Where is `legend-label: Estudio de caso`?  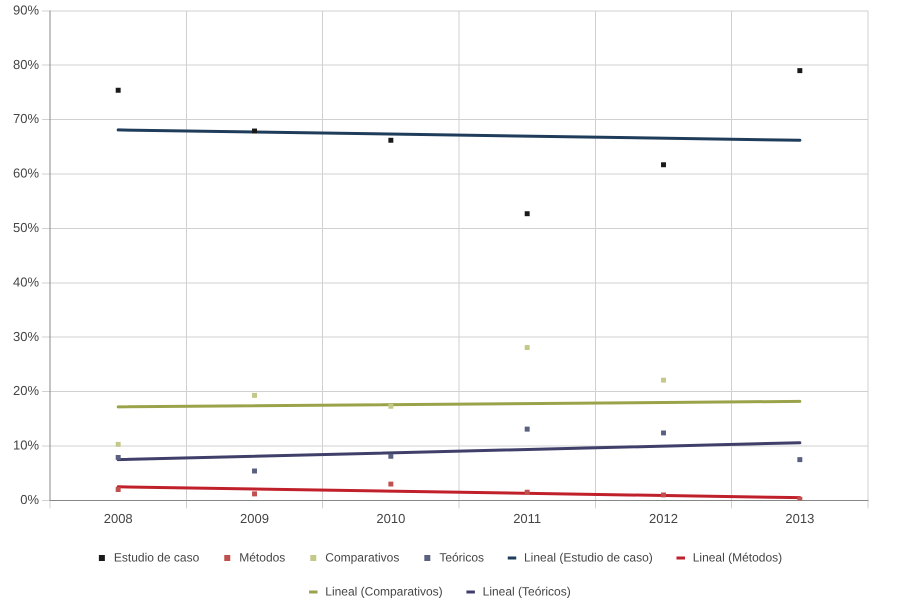
legend-label: Estudio de caso is located at coordinates (157, 557).